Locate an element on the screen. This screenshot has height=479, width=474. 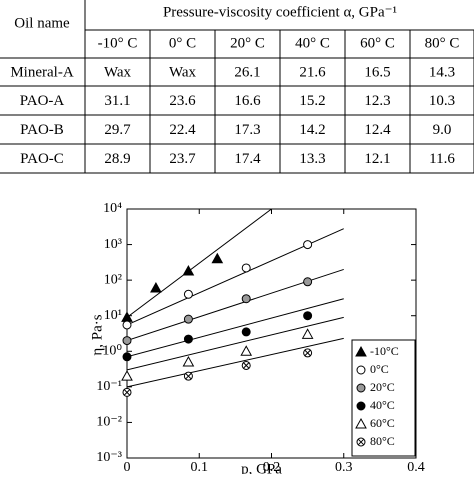
cell: 16.5 is located at coordinates (377, 72).